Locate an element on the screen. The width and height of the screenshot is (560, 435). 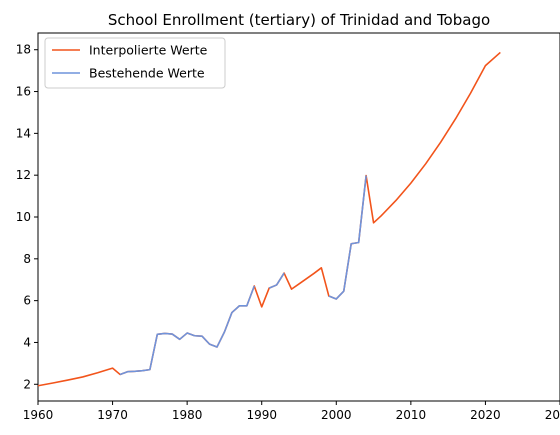
y-tick-label: 16 is located at coordinates (23, 92).